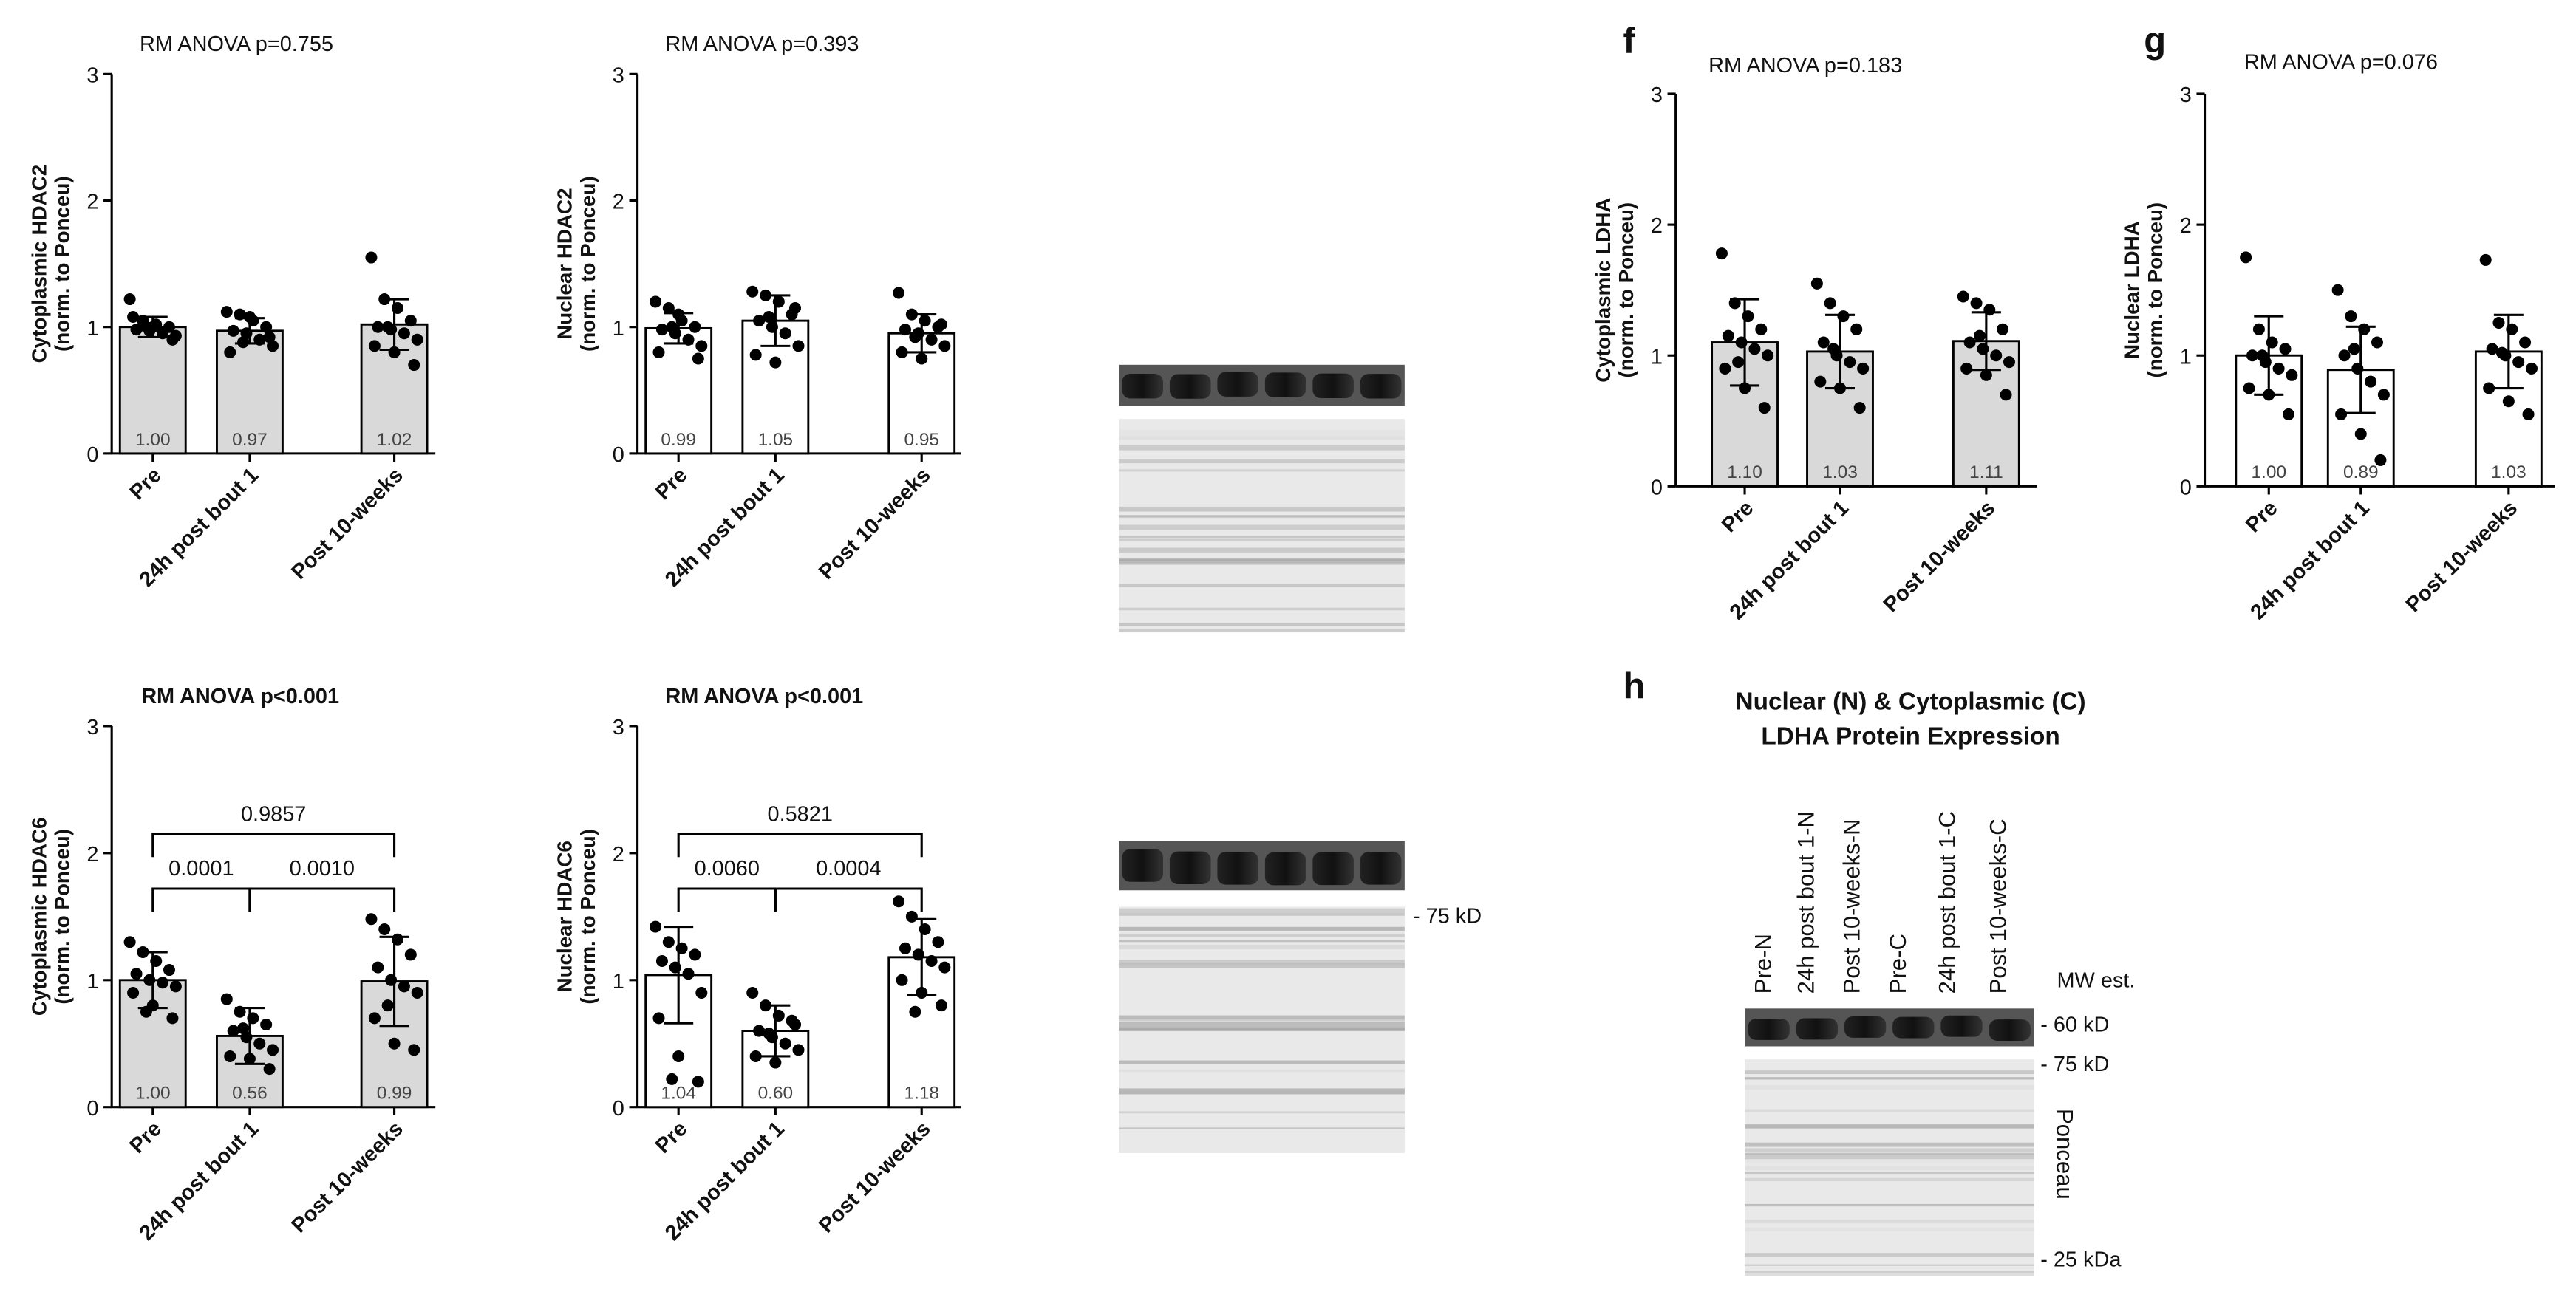  I want to click on lane-label: Post 10-weeks-N, so click(1852, 906).